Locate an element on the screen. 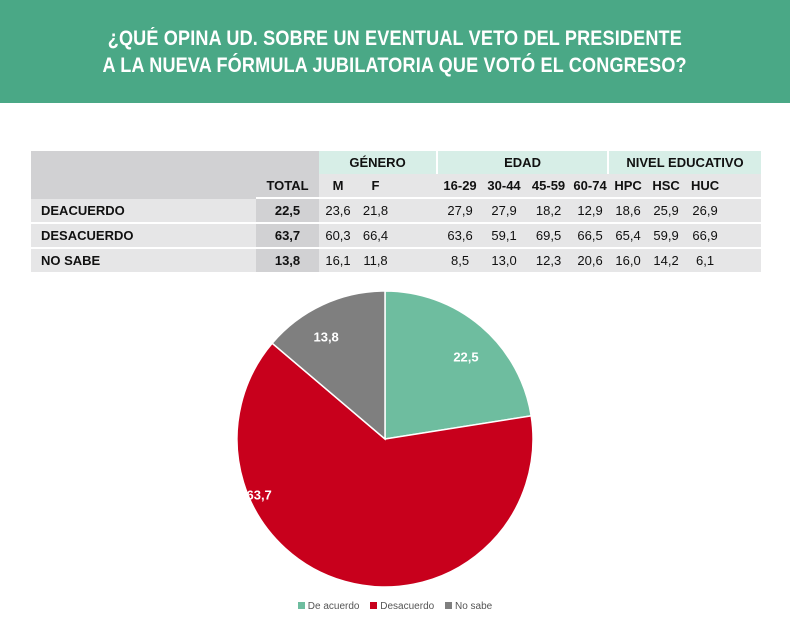 The height and width of the screenshot is (623, 790). header-corner is located at coordinates (143, 175).